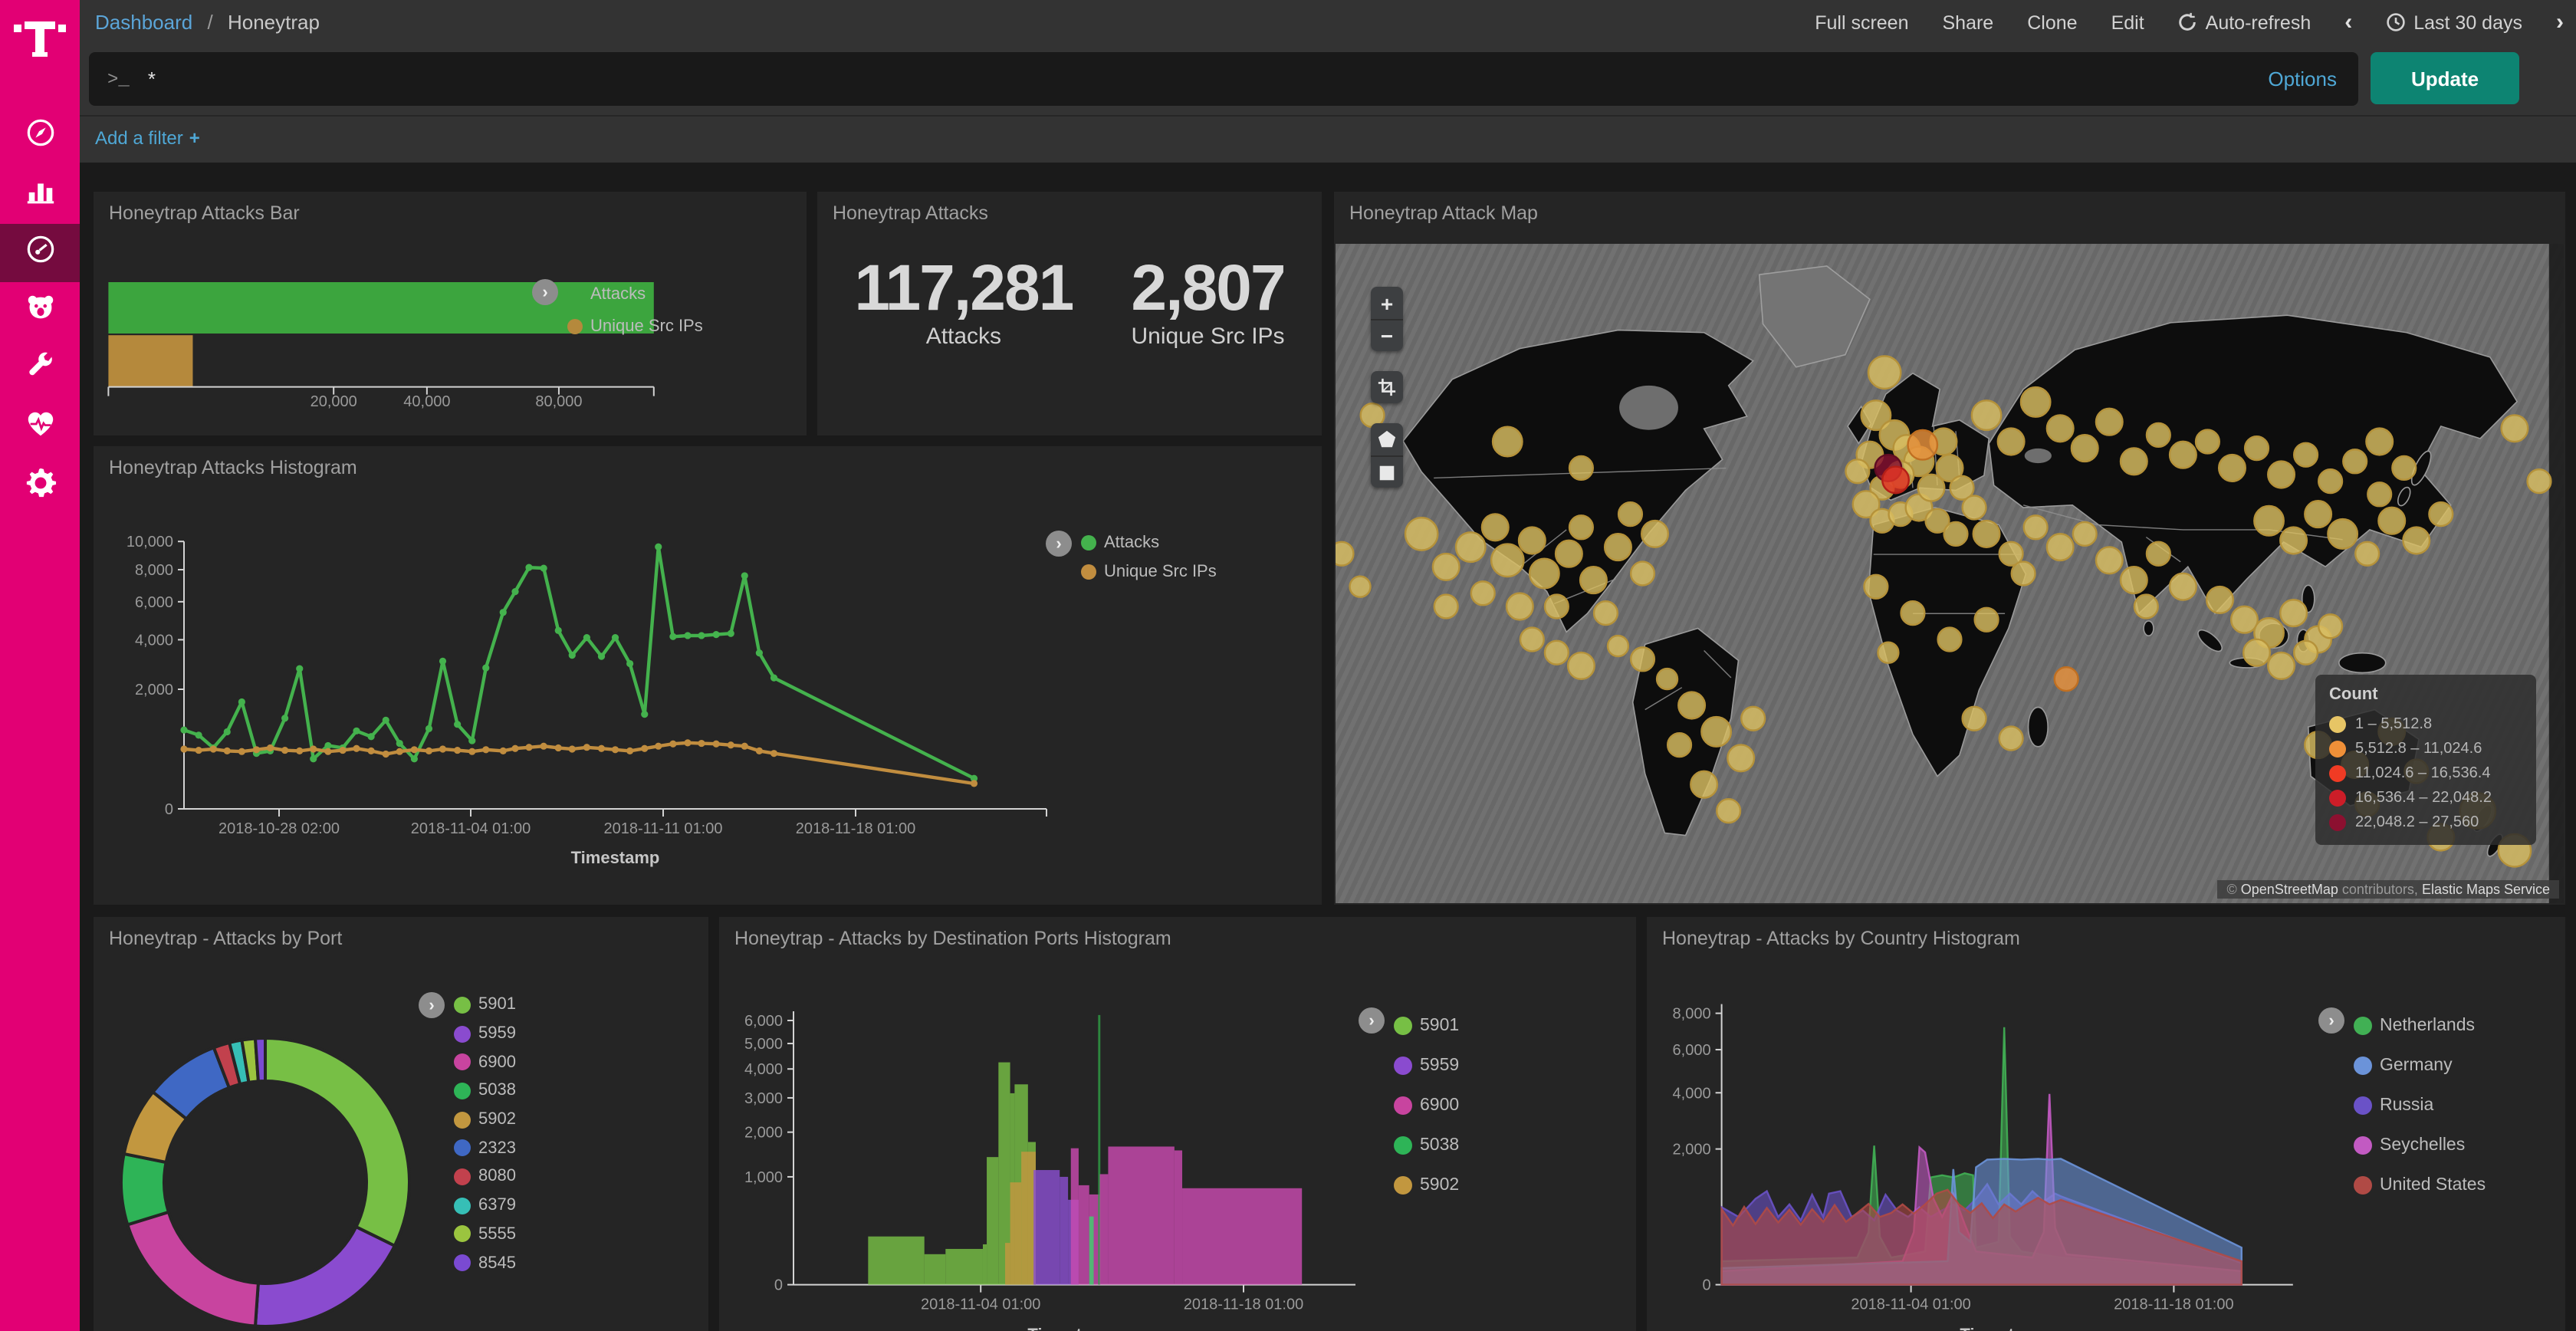 Image resolution: width=2576 pixels, height=1331 pixels. I want to click on legend-item: 5555, so click(485, 1234).